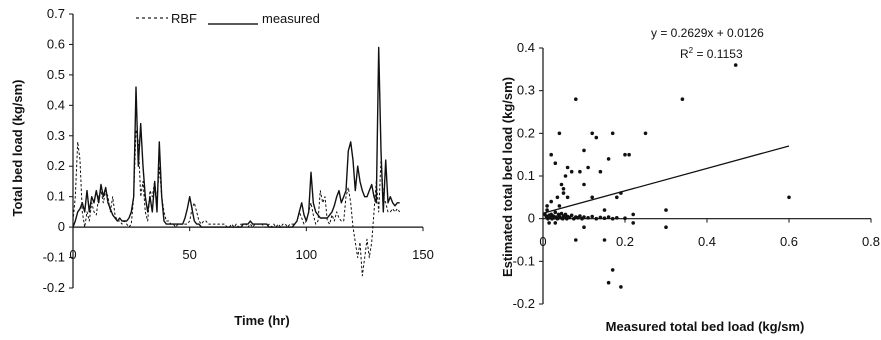 This screenshot has width=881, height=340. Describe the element at coordinates (184, 18) in the screenshot. I see `legend-rbf-label: RBF` at that location.